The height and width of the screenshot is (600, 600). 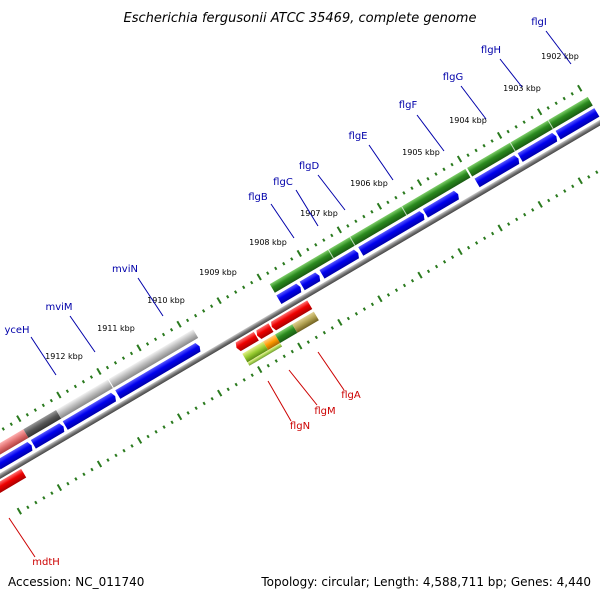 What do you see at coordinates (125, 269) in the screenshot?
I see `gene-label-mviN: mviN` at bounding box center [125, 269].